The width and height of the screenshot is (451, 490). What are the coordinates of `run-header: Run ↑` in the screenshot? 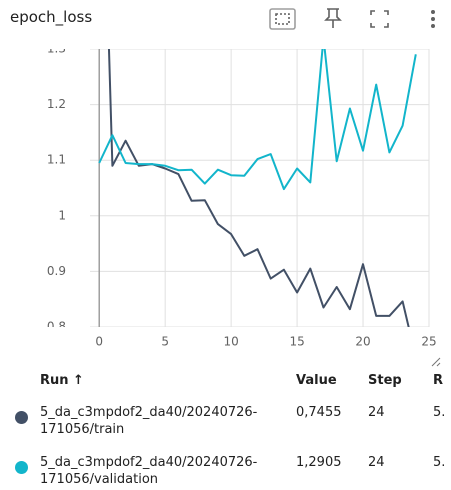 It's located at (62, 380).